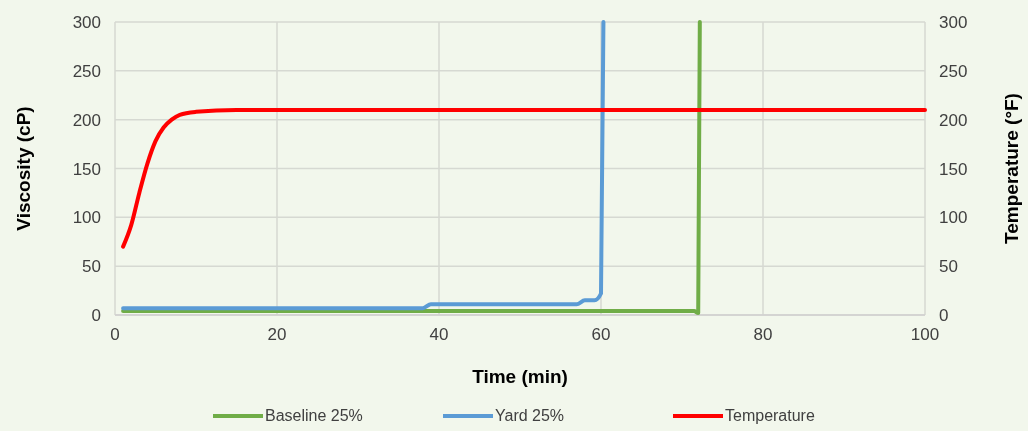 The image size is (1028, 431). What do you see at coordinates (23, 168) in the screenshot?
I see `y-axis-title: Viscosity (cP)` at bounding box center [23, 168].